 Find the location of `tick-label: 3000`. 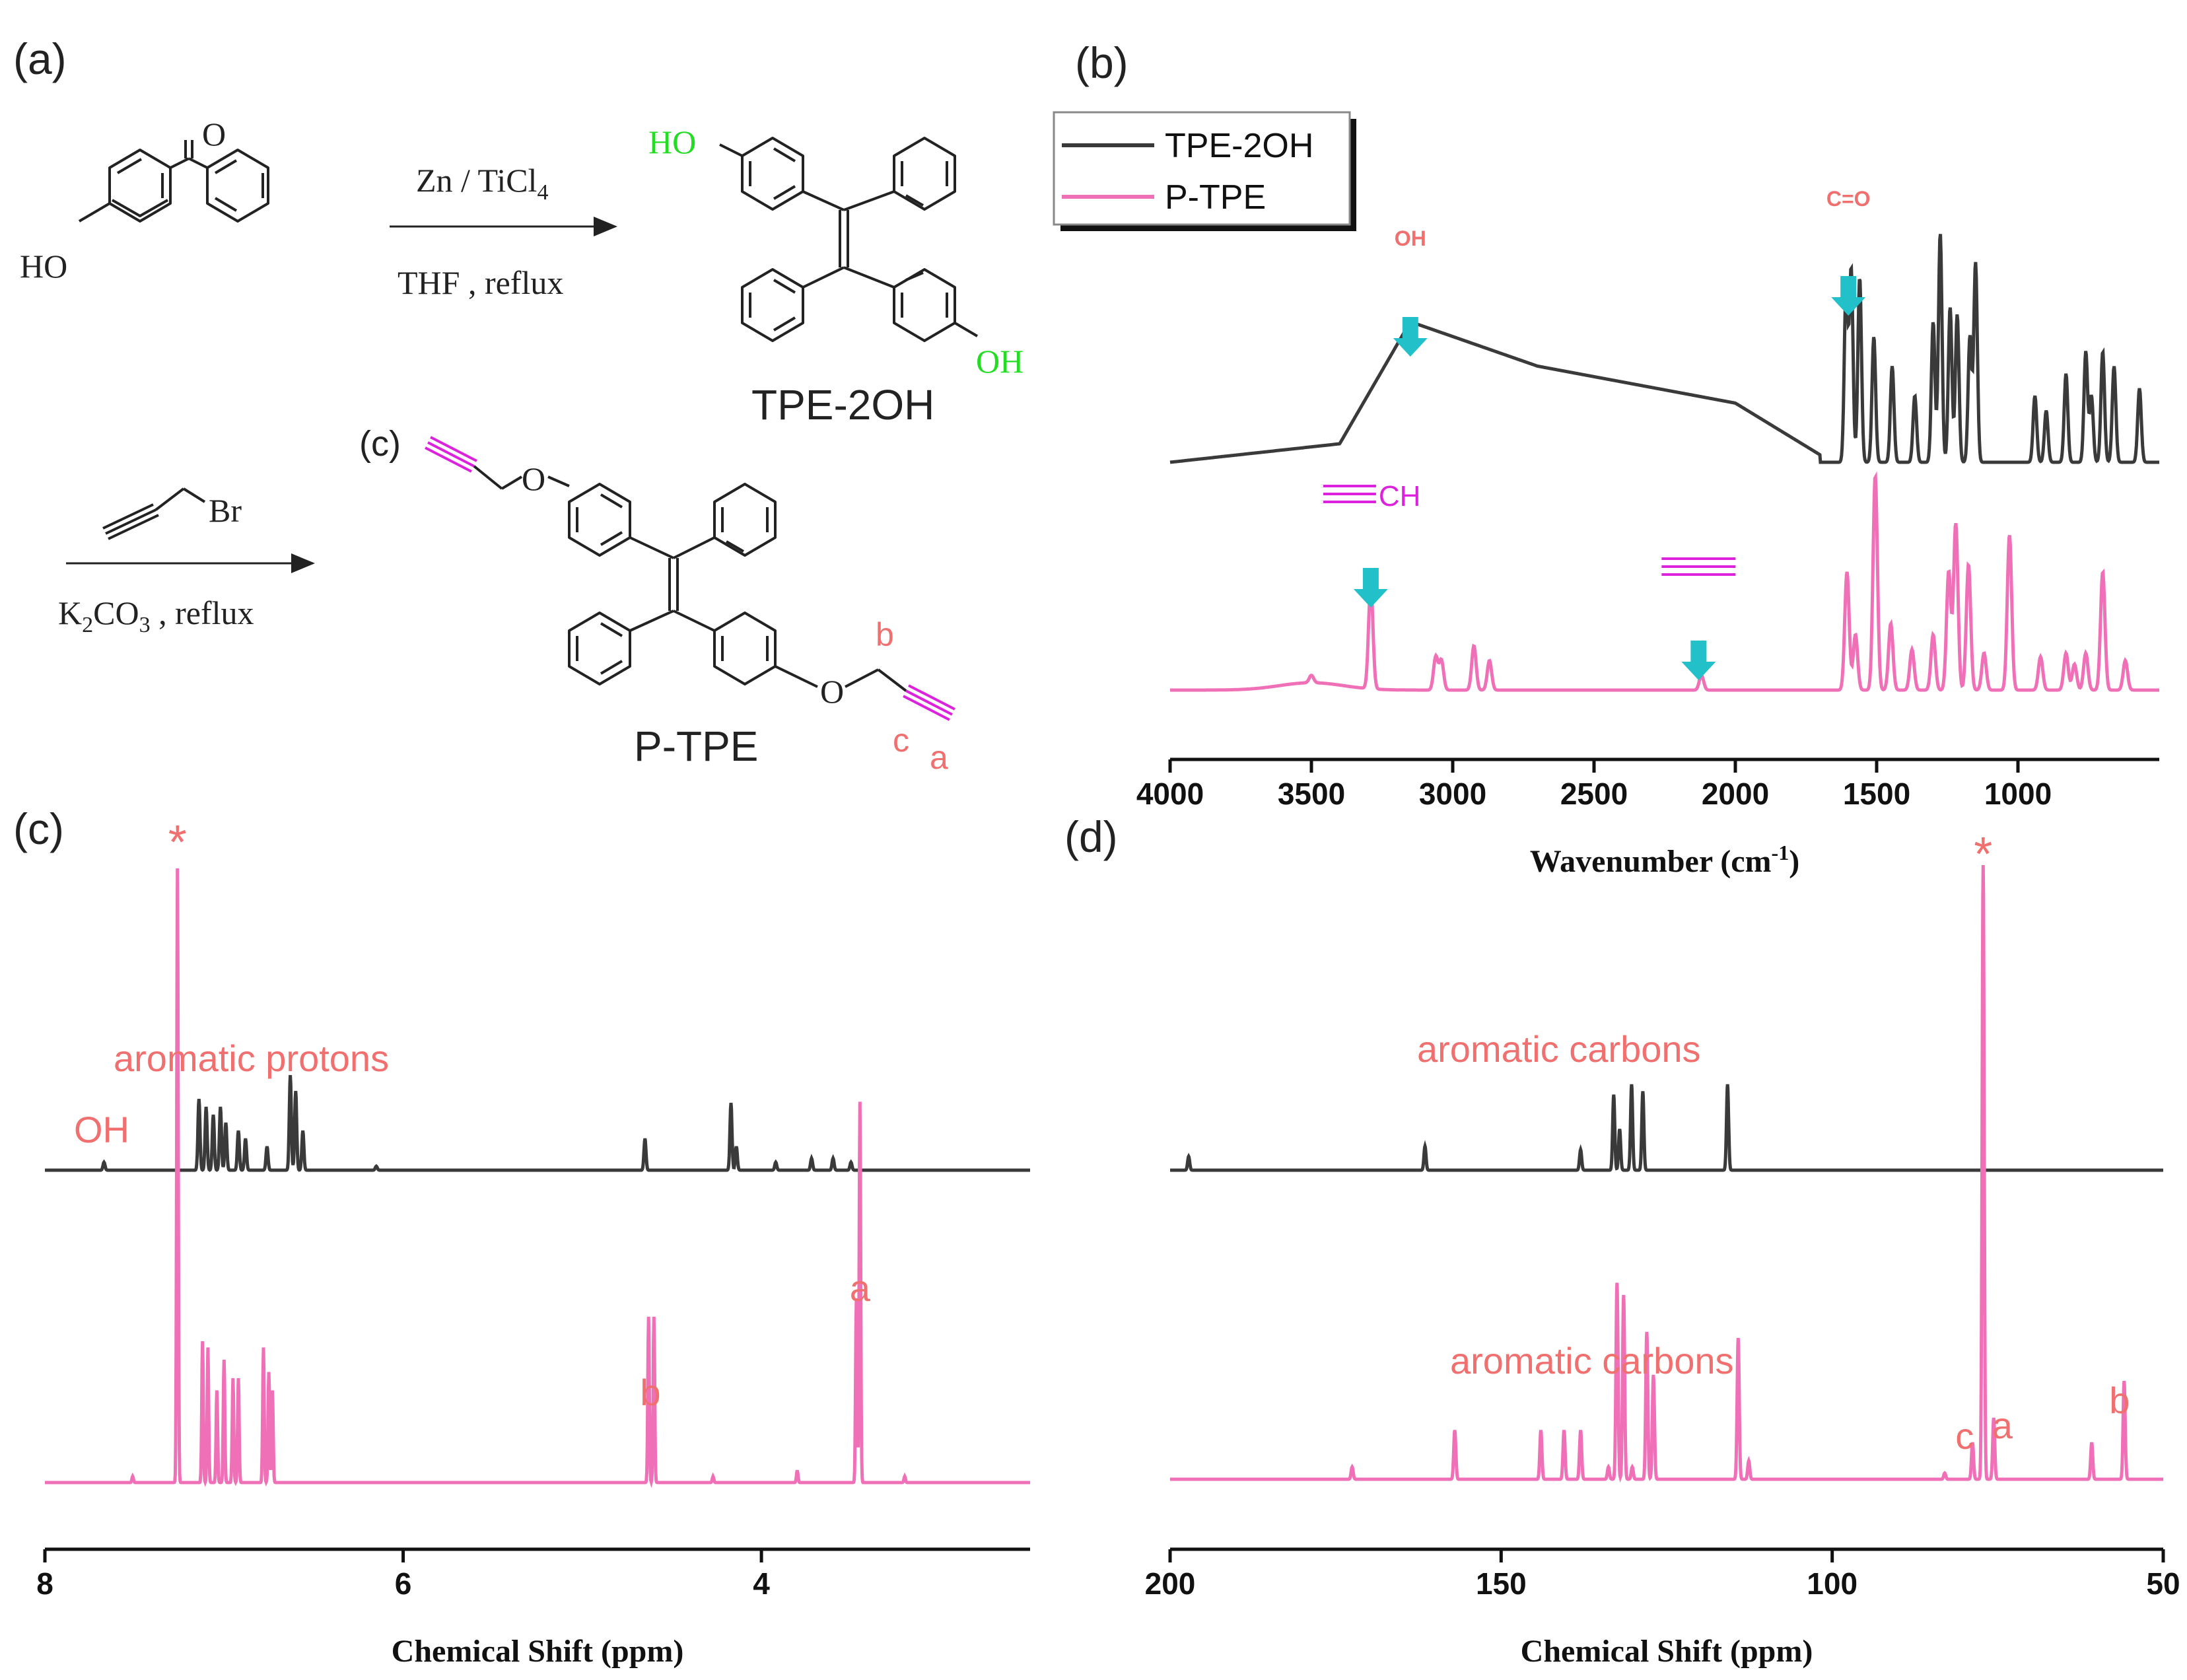

tick-label: 3000 is located at coordinates (1452, 794).